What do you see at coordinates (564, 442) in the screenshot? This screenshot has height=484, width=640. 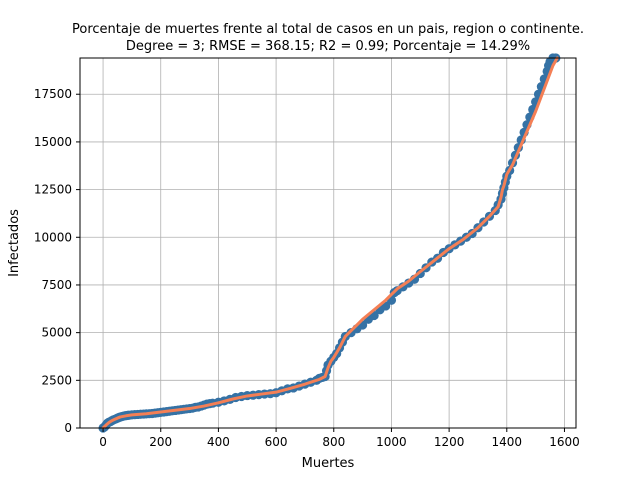 I see `x-tick-label: 1600` at bounding box center [564, 442].